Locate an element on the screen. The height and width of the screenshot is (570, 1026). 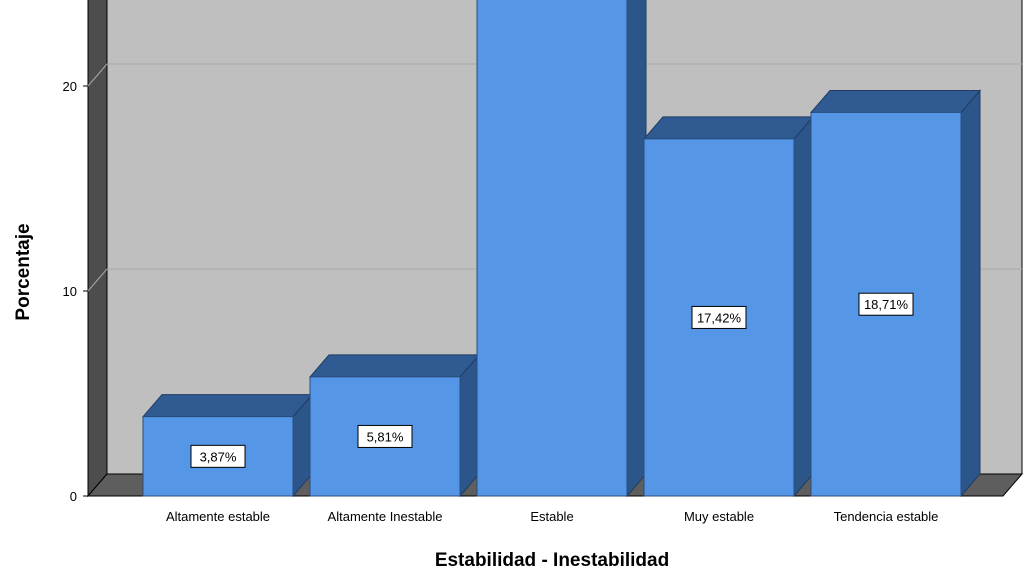
data-label: 3,87% is located at coordinates (218, 456).